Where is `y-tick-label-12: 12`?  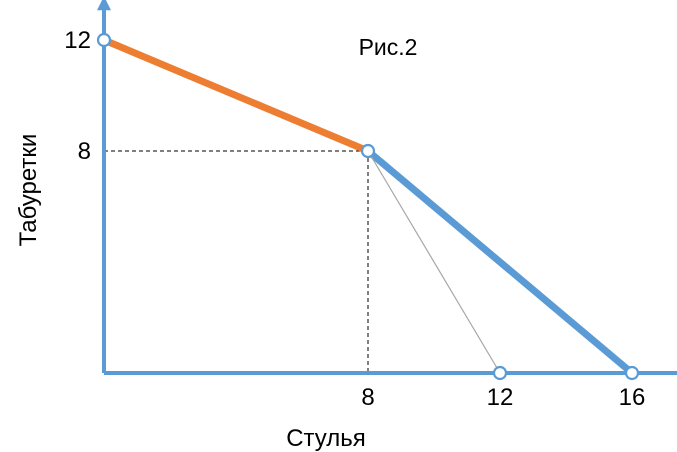 y-tick-label-12: 12 is located at coordinates (77, 40).